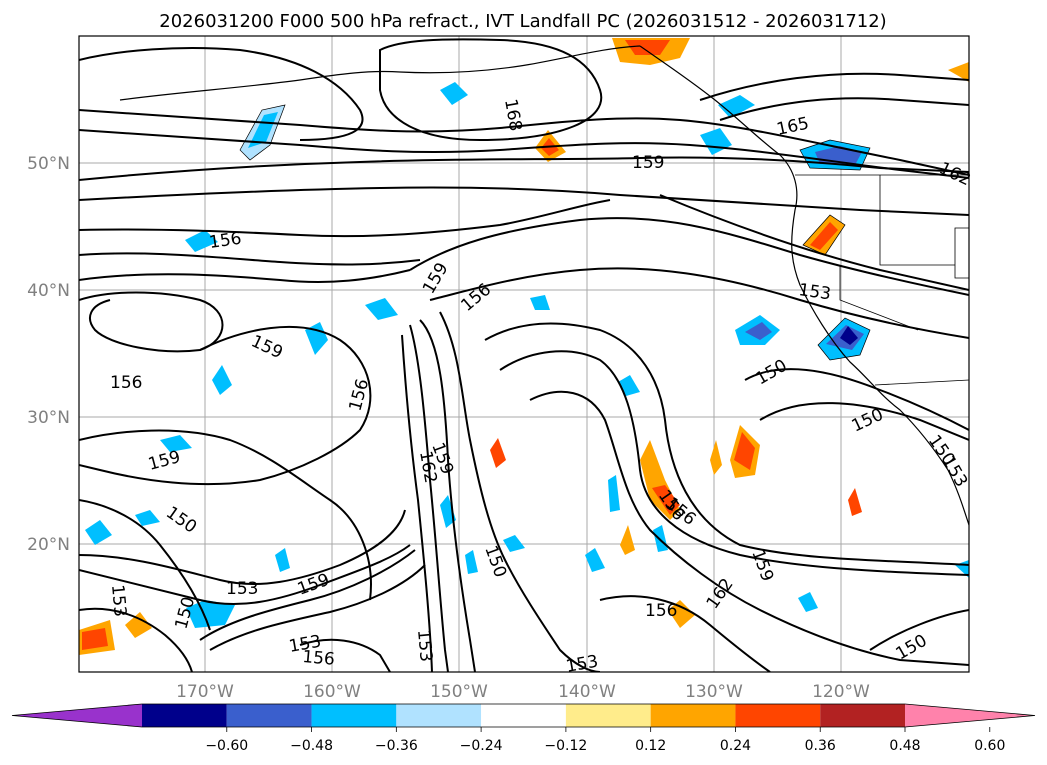 The image size is (1047, 765). Describe the element at coordinates (481, 746) in the screenshot. I see `colorbar-tick-label: −0.24` at that location.